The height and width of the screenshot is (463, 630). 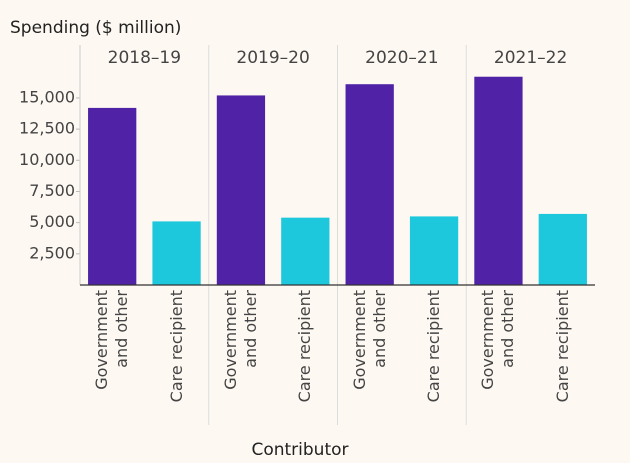 What do you see at coordinates (95, 28) in the screenshot?
I see `chart-title: Spending ($ million)` at bounding box center [95, 28].